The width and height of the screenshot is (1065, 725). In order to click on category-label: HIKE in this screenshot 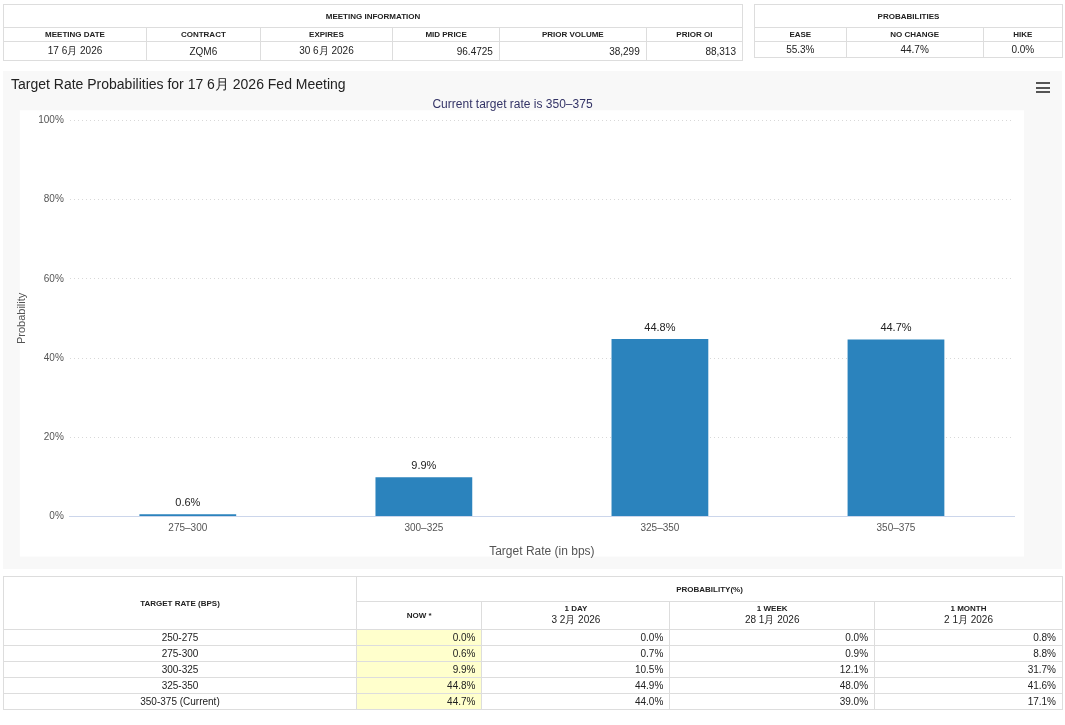, I will do `click(1023, 34)`.